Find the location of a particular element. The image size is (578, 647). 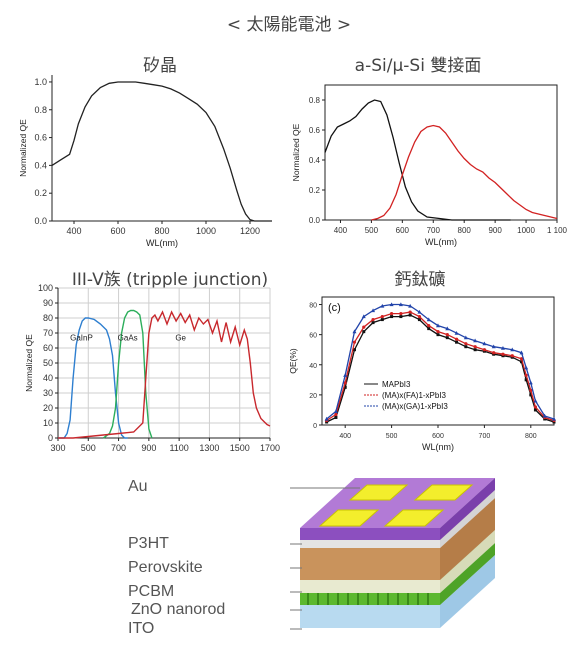

x-tick-label: 900 is located at coordinates (148, 448).